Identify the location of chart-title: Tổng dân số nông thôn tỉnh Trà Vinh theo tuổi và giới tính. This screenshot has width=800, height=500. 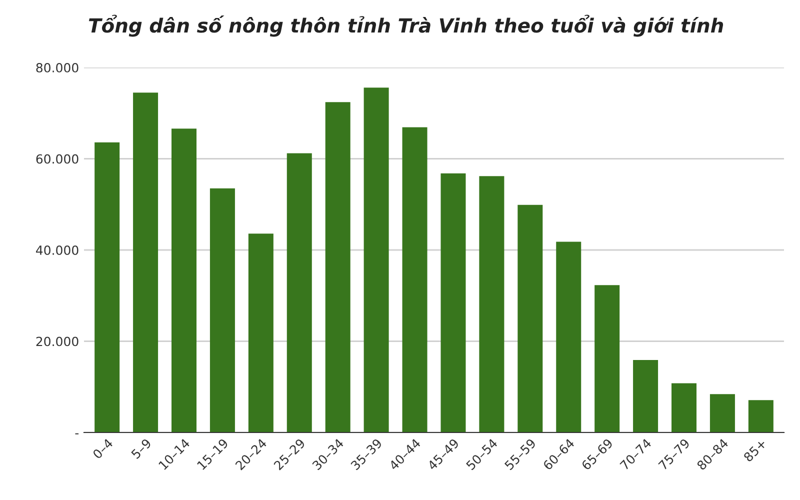
(406, 25).